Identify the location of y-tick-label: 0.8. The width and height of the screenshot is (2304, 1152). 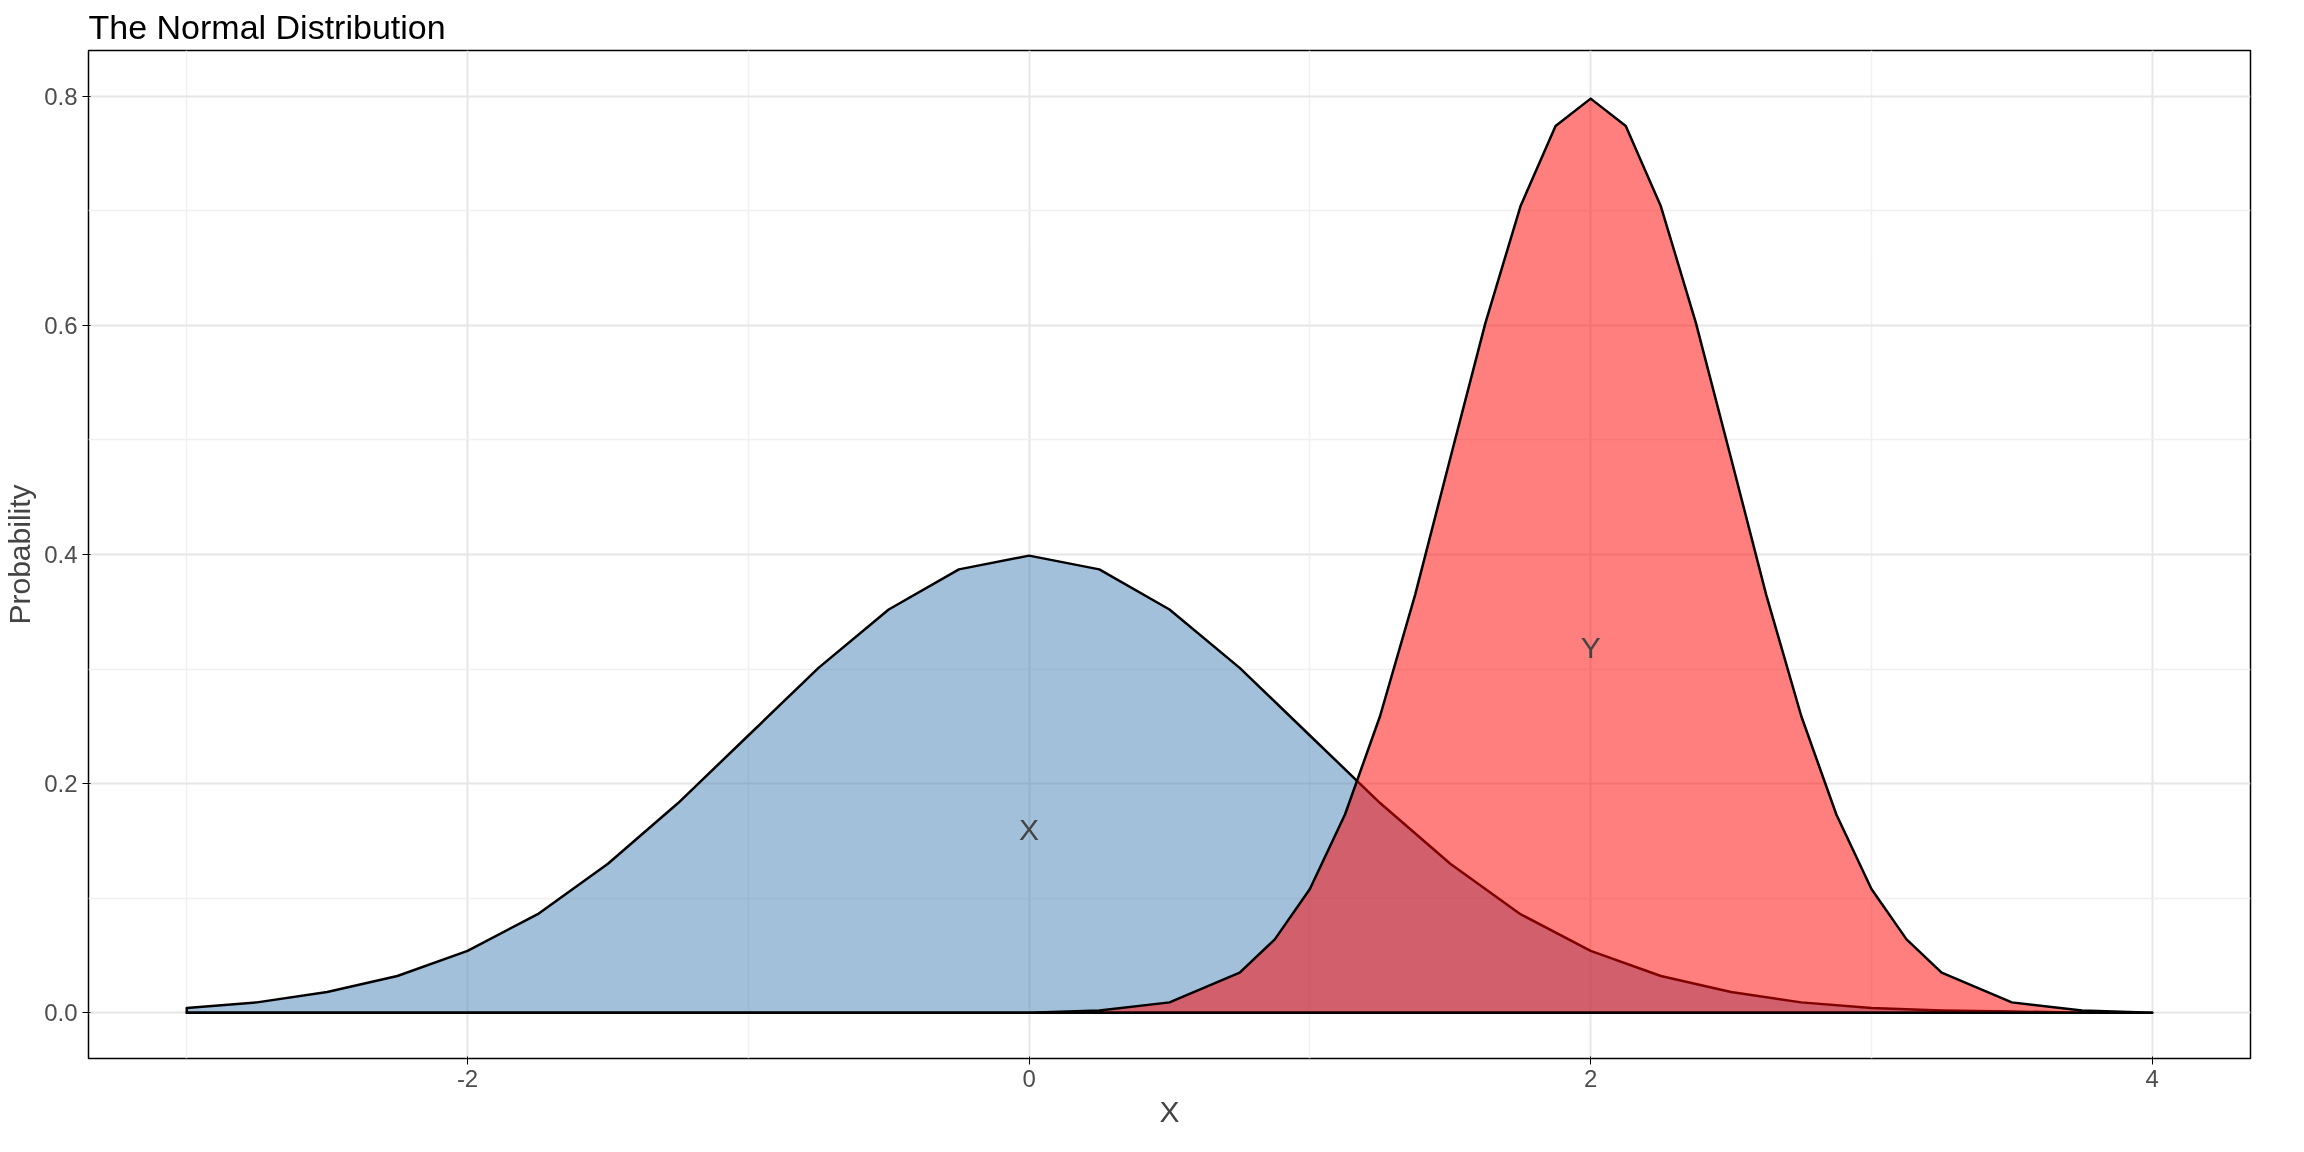
(61, 96).